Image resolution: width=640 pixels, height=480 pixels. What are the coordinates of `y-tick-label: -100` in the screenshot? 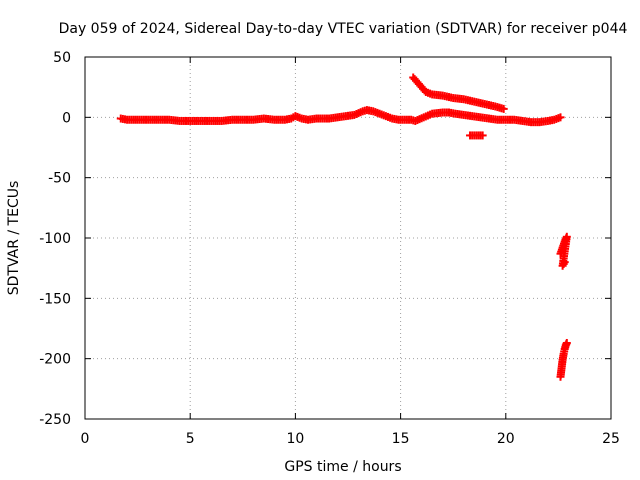 It's located at (55, 239).